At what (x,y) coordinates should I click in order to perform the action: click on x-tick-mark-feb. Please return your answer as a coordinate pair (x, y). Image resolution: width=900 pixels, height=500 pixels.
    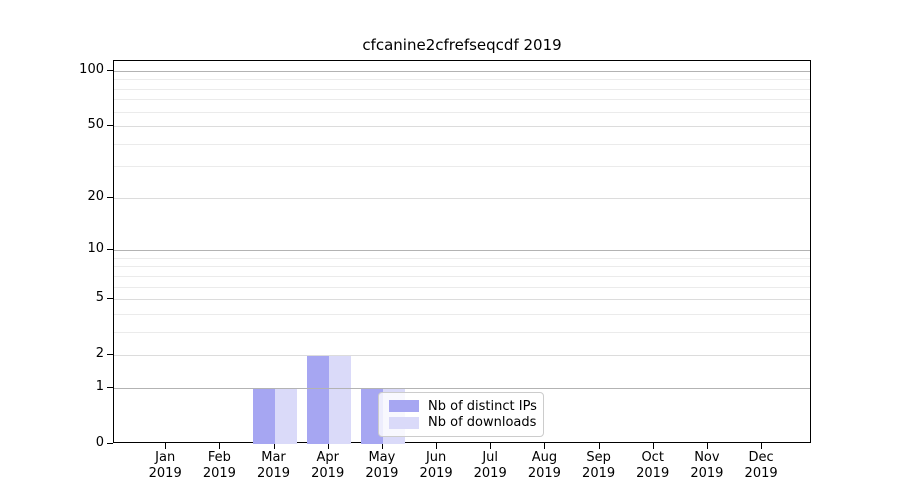
    Looking at the image, I should click on (220, 446).